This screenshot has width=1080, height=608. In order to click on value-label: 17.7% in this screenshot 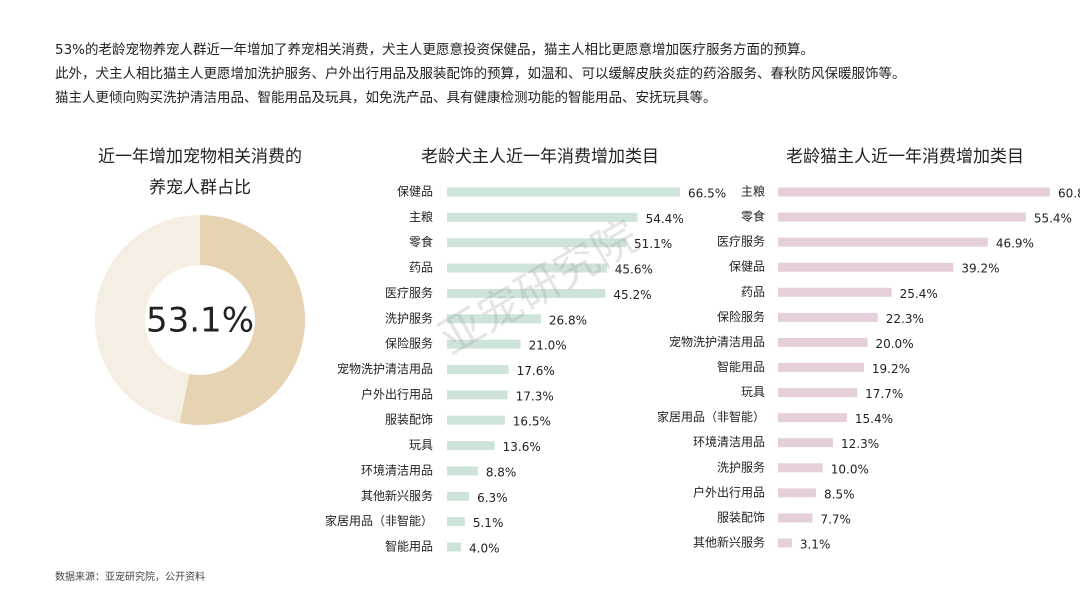, I will do `click(884, 394)`.